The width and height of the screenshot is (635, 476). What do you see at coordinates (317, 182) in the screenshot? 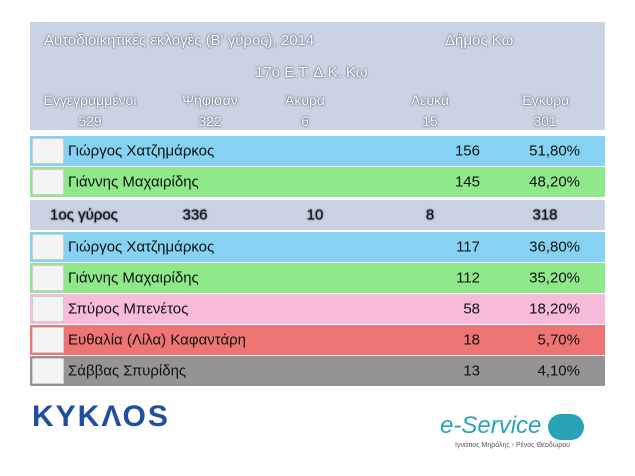
I see `candidate-row: Γιάννης Μαχαιρίδης 145 48,20%` at bounding box center [317, 182].